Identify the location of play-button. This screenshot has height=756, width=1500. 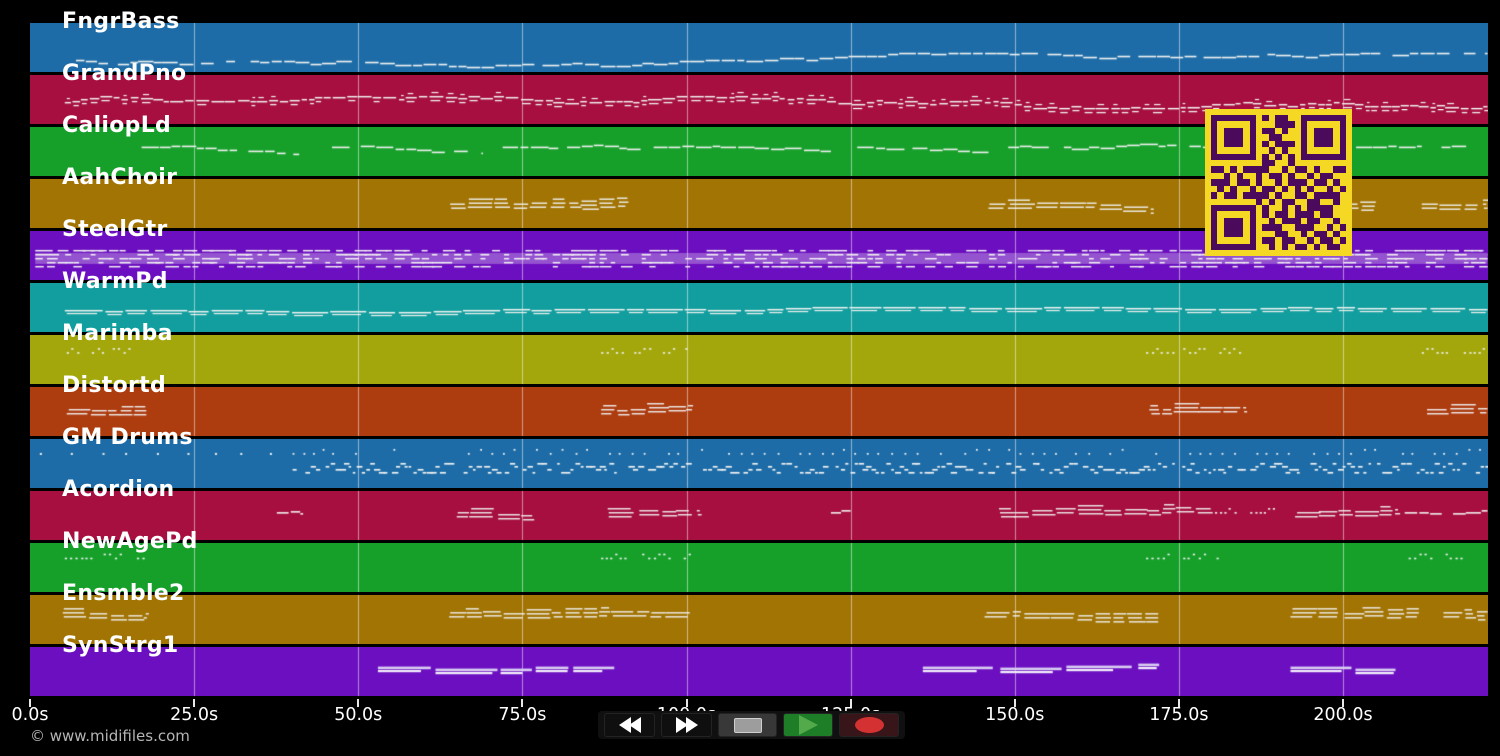
(808, 725).